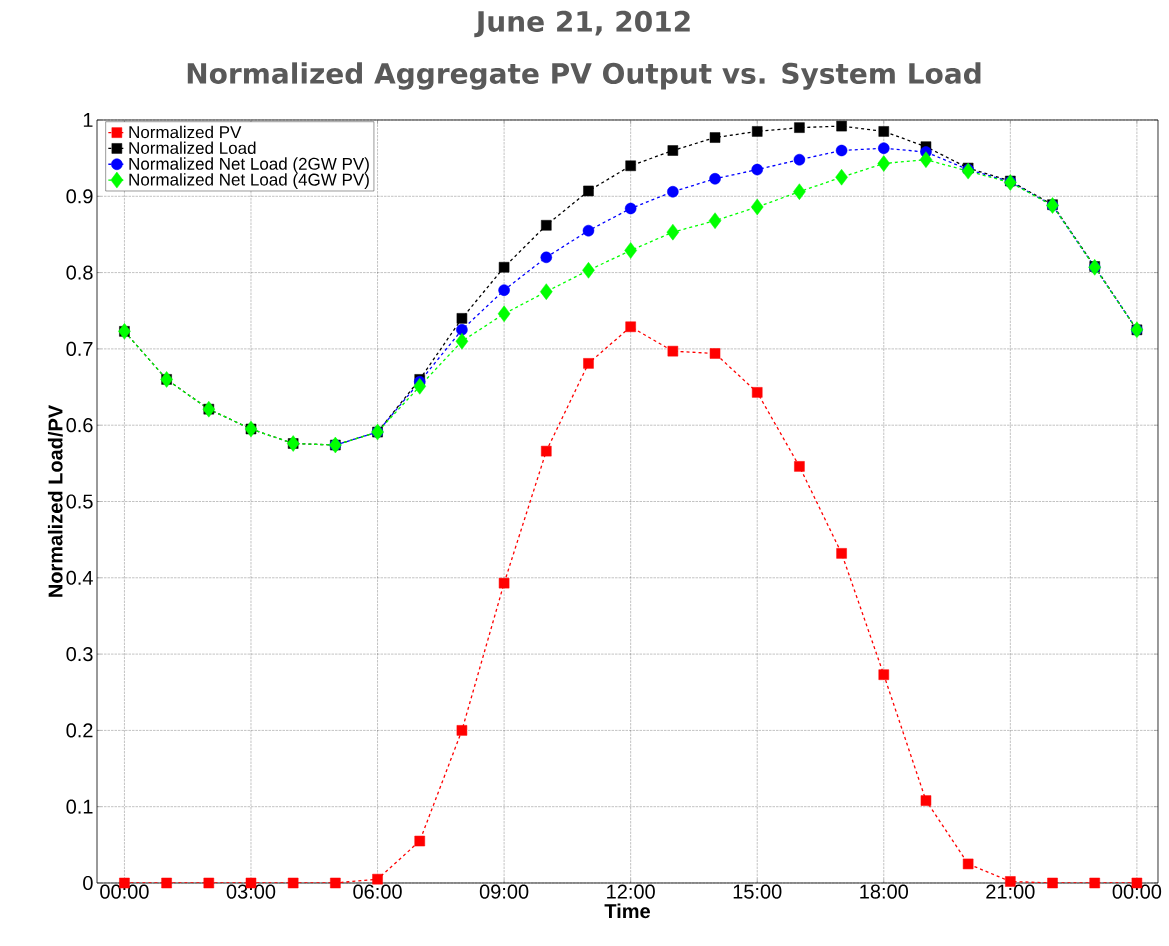  Describe the element at coordinates (192, 148) in the screenshot. I see `legend-label: Normalized Load` at that location.